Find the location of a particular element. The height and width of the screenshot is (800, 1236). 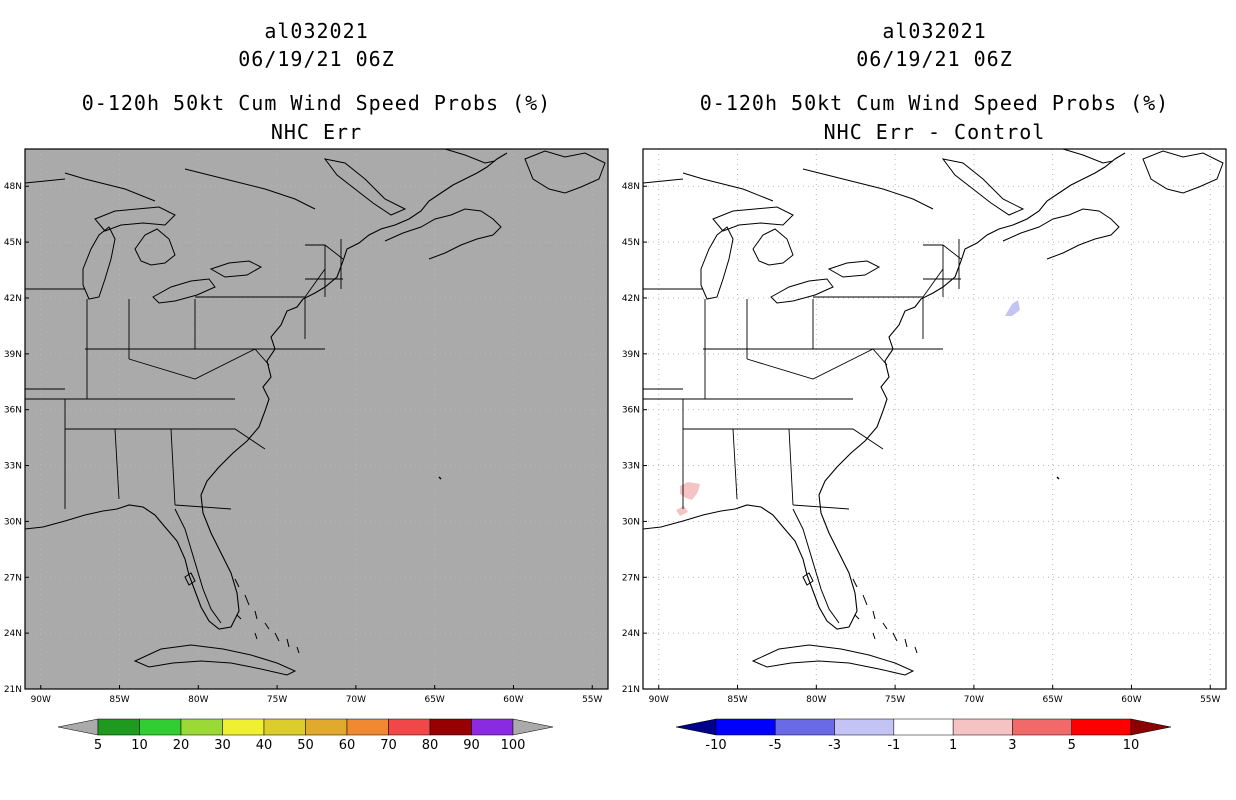

colorbar-label: -10 is located at coordinates (715, 745).